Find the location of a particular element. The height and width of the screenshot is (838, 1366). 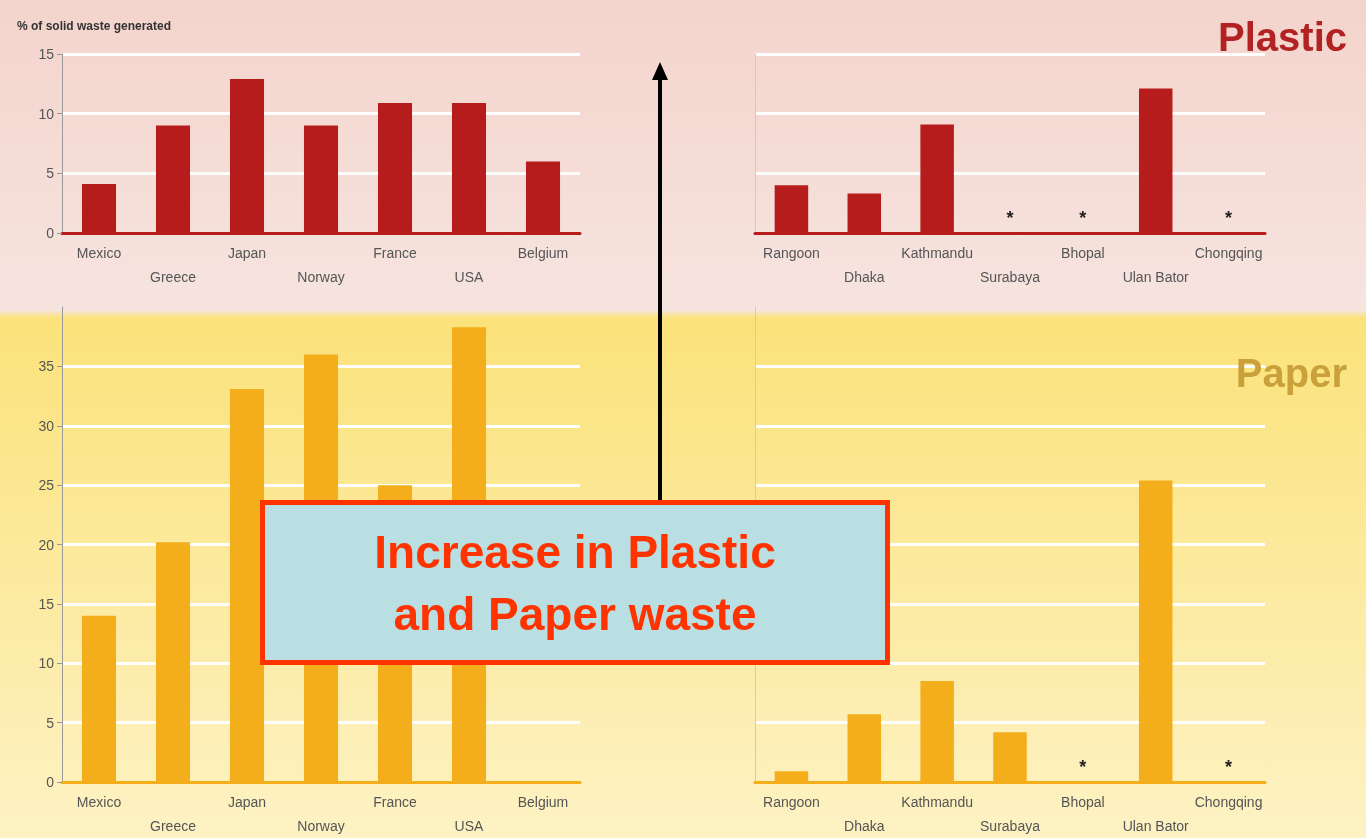

y-tick-label: 20 is located at coordinates (46, 544).